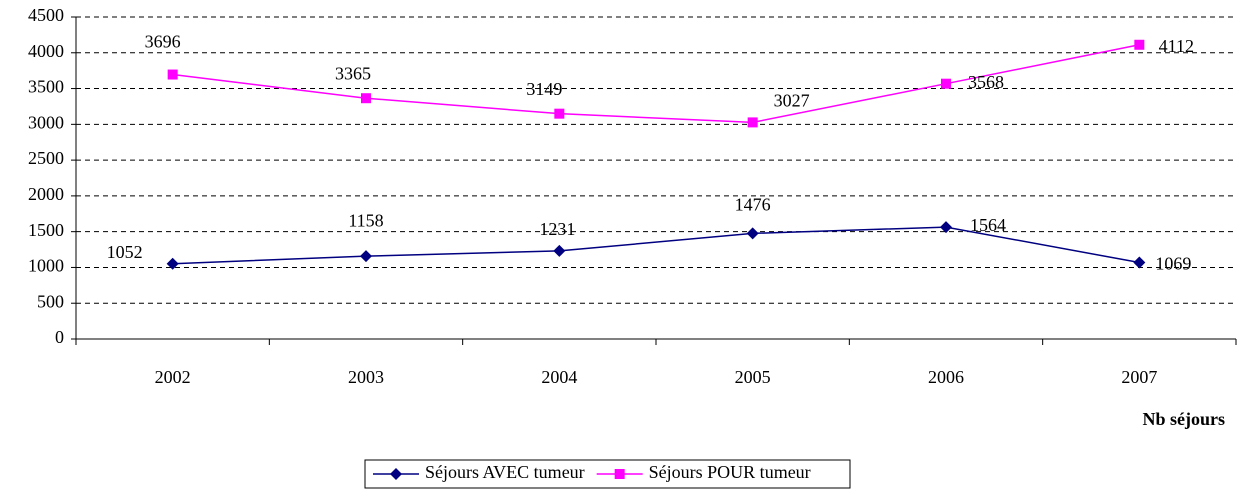 The image size is (1238, 503). Describe the element at coordinates (505, 472) in the screenshot. I see `legend-label: Séjours AVEC tumeur` at that location.